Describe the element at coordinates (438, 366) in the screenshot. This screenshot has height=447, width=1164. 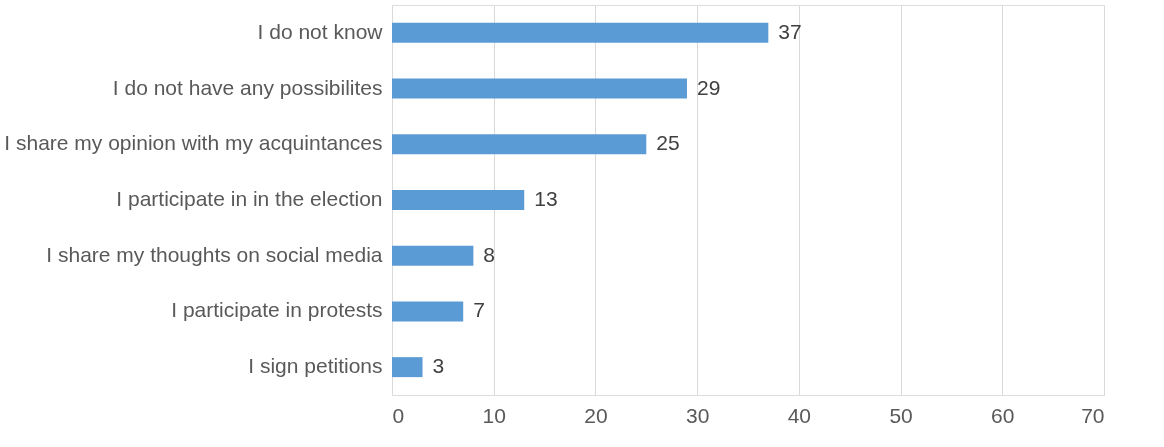
I see `data-label: 3` at that location.